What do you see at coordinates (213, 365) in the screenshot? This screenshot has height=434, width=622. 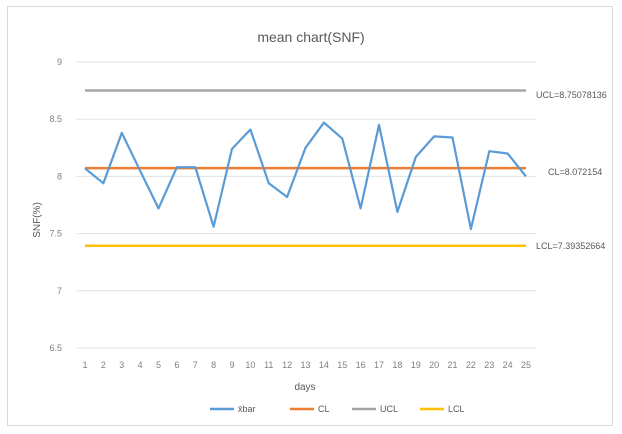 I see `x-tick-label: 8` at bounding box center [213, 365].